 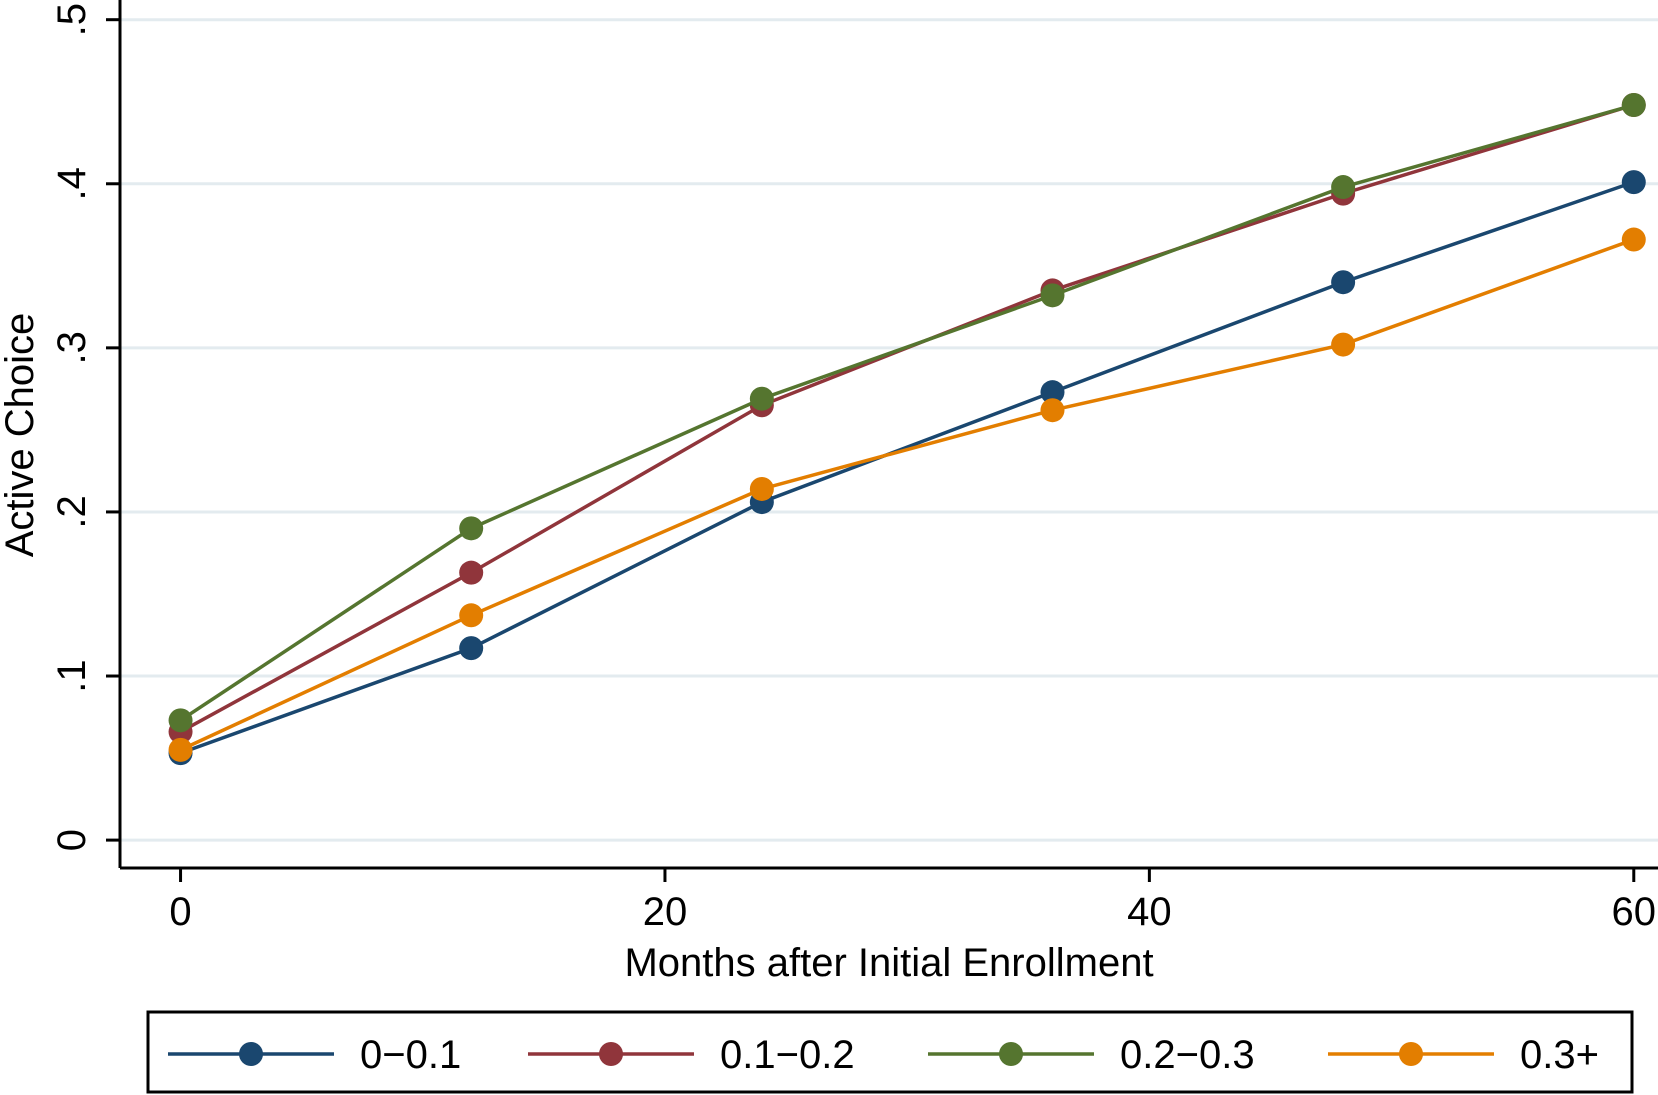 What do you see at coordinates (72, 19) in the screenshot?
I see `y-tick-label: .5` at bounding box center [72, 19].